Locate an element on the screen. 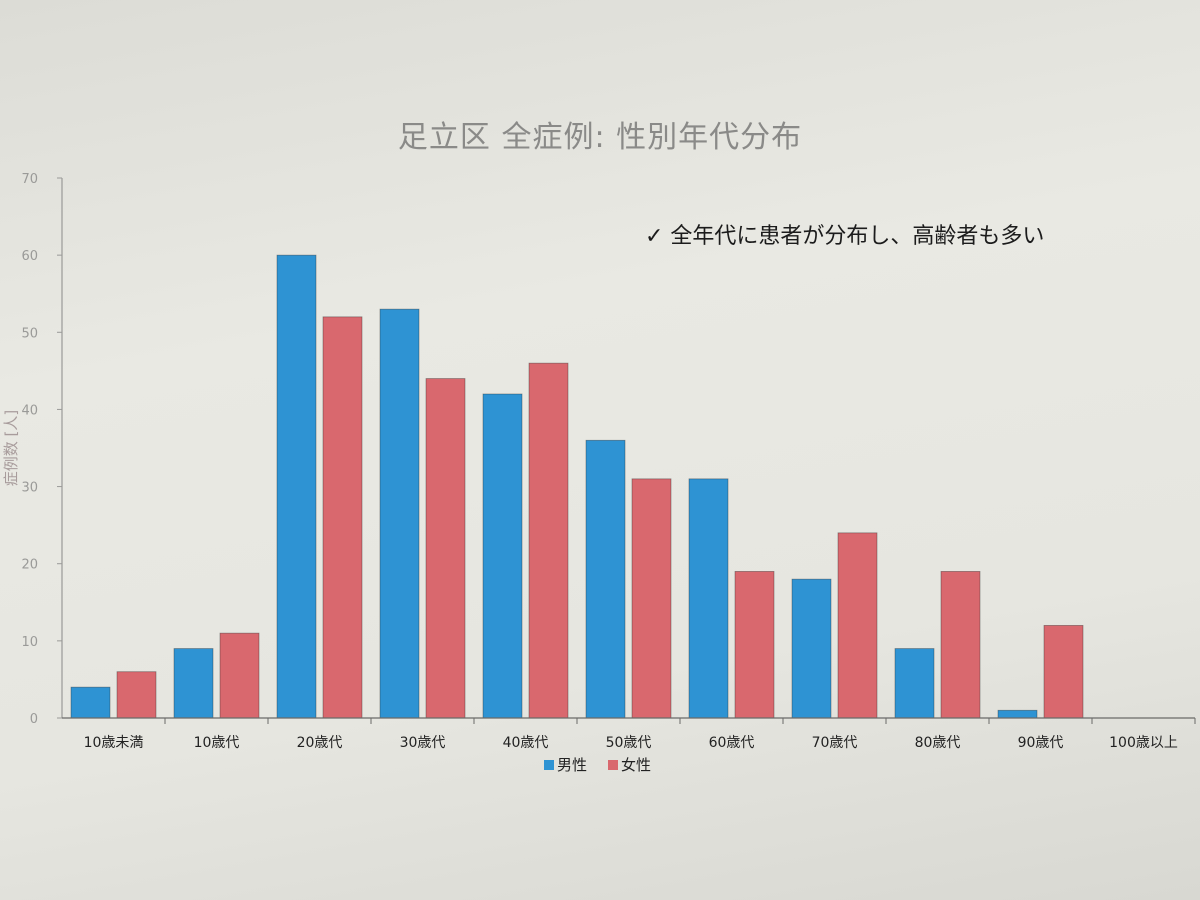 This screenshot has height=900, width=1200. y-tick-label: 40 is located at coordinates (29, 410).